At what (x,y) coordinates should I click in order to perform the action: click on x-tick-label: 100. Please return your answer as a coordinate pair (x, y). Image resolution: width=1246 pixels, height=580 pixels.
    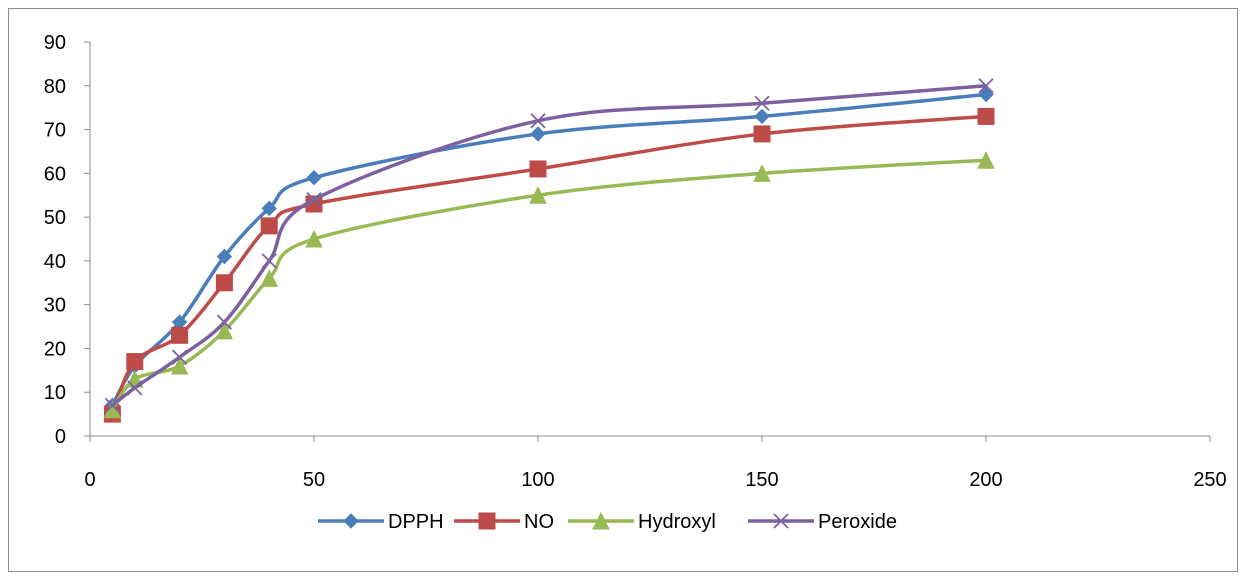
    Looking at the image, I should click on (537, 480).